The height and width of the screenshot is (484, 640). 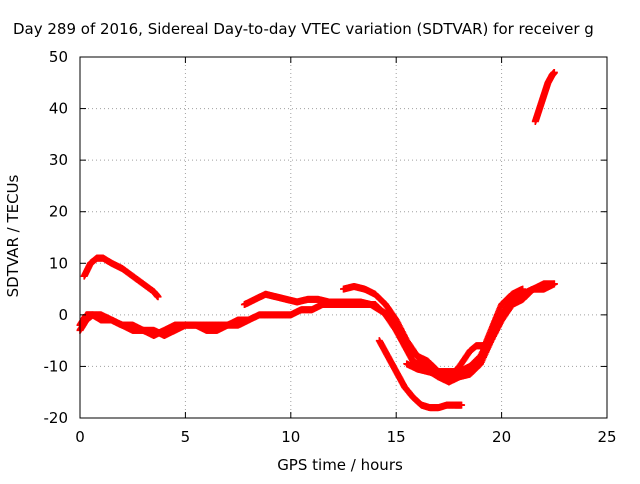 I want to click on x-axis-label: GPS time / hours, so click(x=340, y=465).